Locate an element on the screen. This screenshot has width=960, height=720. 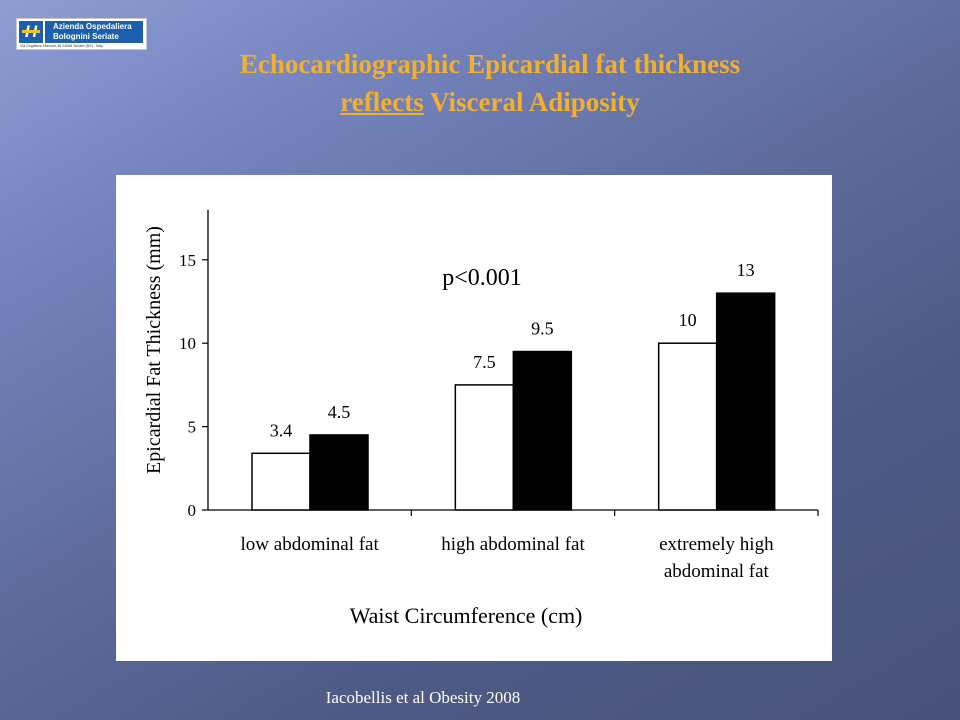
logo-line-1: Azienda Ospedaliera is located at coordinates (92, 26).